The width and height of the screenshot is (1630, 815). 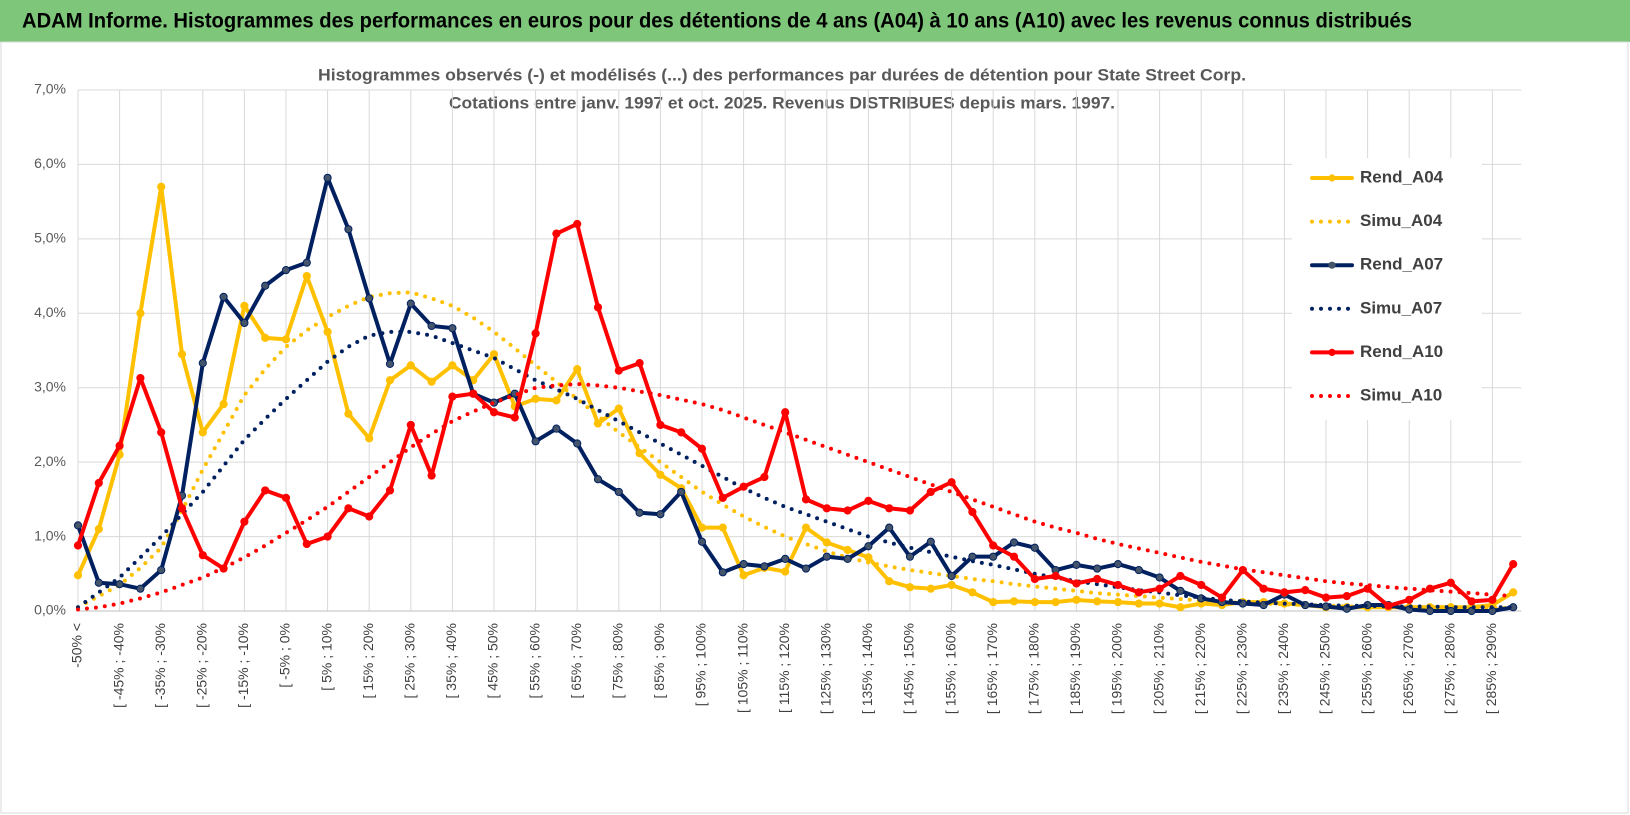 What do you see at coordinates (243, 665) in the screenshot?
I see `x-tick-label: [ -15% ; -10%` at bounding box center [243, 665].